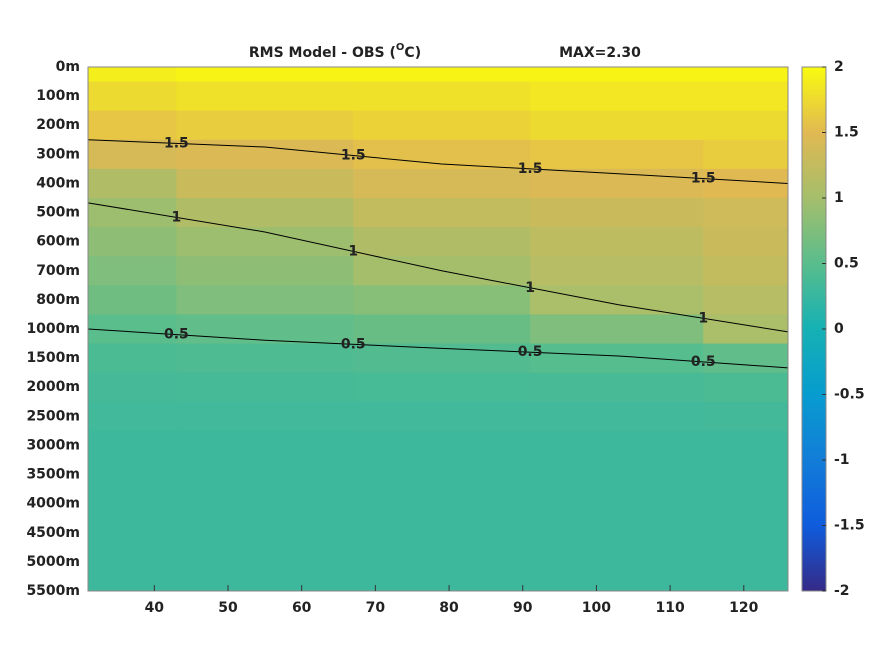  What do you see at coordinates (849, 395) in the screenshot?
I see `colorbar-tick-label: -0.5` at bounding box center [849, 395].